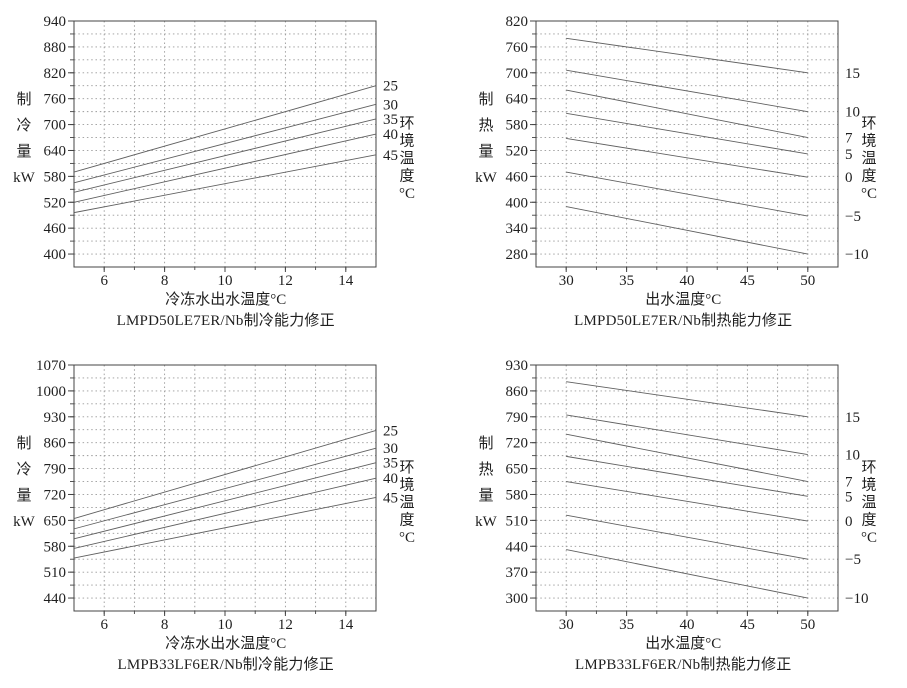 Image resolution: width=907 pixels, height=688 pixels. What do you see at coordinates (517, 48) in the screenshot?
I see `y-tick-label: 760` at bounding box center [517, 48].